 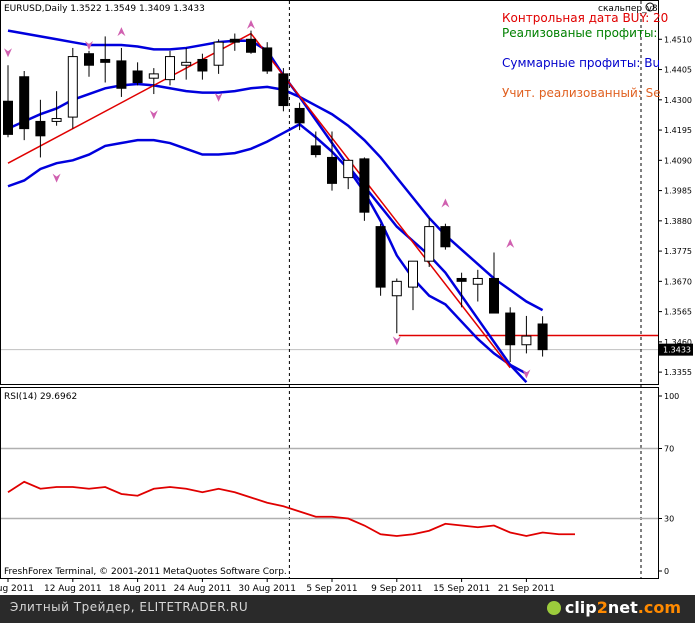 What do you see at coordinates (579, 33) in the screenshot?
I see `annotation-realized-profits: Реализованые профиты:` at bounding box center [579, 33].